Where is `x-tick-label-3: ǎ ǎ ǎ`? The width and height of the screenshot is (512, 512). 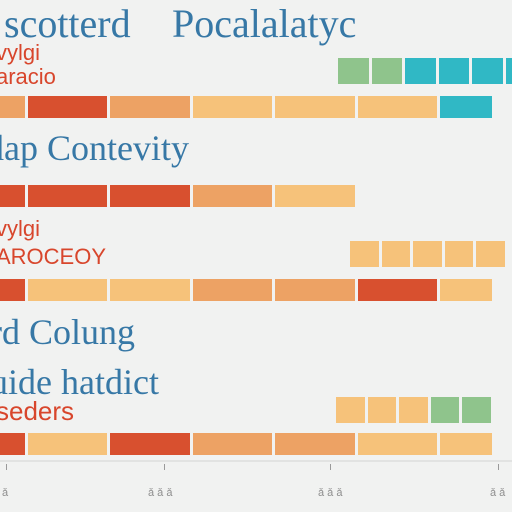 x-tick-label-3: ǎ ǎ ǎ is located at coordinates (330, 493).